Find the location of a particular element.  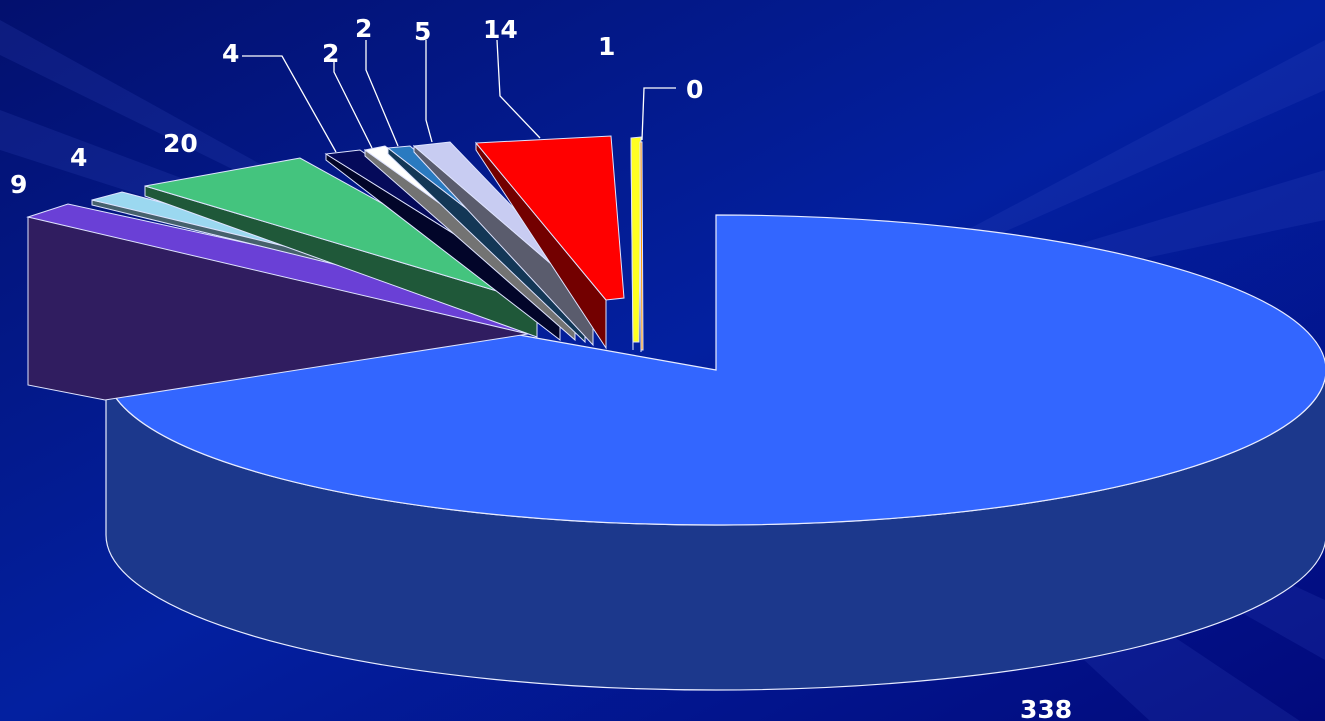

data-label-7: 5 is located at coordinates (422, 31).